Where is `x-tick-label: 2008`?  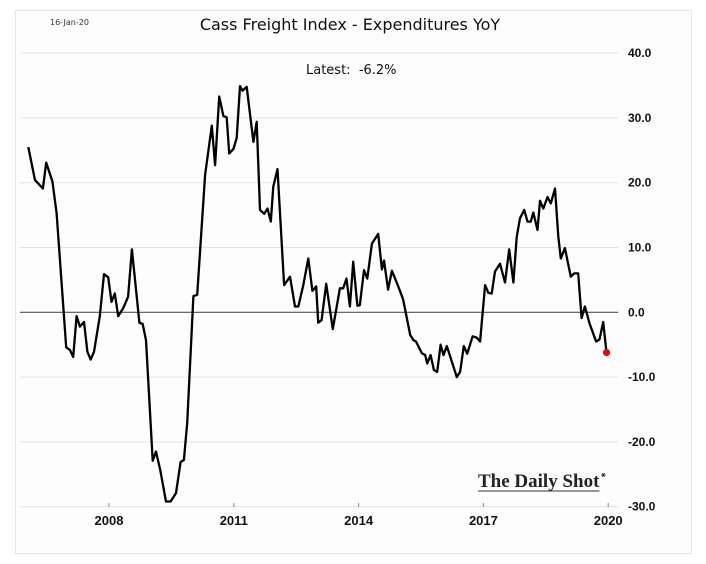 x-tick-label: 2008 is located at coordinates (109, 520).